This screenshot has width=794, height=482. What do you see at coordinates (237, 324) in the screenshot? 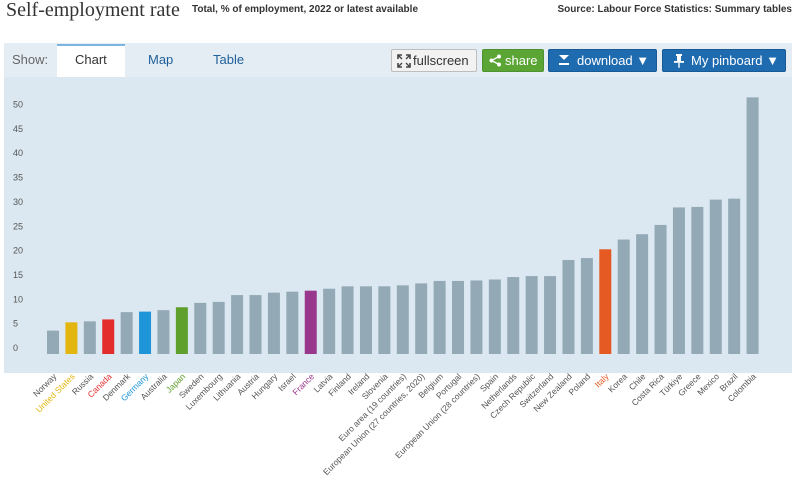
I see `bar-lithuania` at bounding box center [237, 324].